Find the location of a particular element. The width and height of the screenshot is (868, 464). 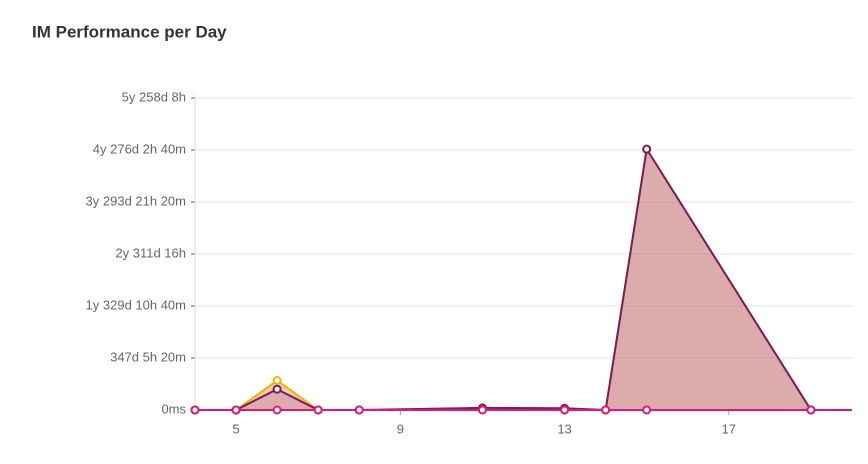

y-tick-label: 1y 329d 10h 40m is located at coordinates (136, 304).